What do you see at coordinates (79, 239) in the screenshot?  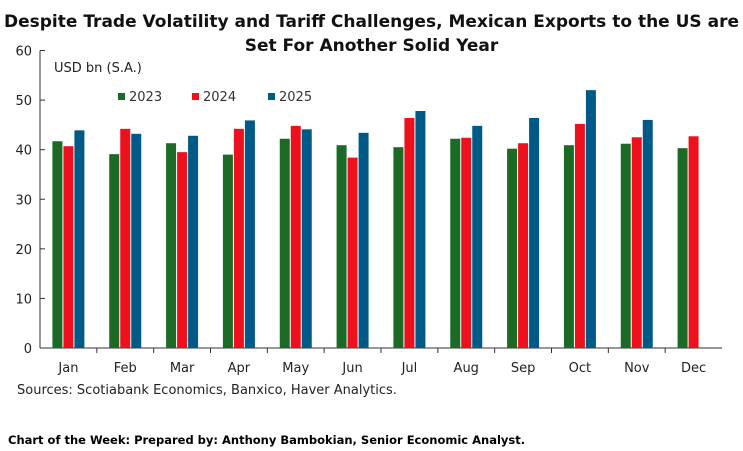 I see `bar-2025-Jan` at bounding box center [79, 239].